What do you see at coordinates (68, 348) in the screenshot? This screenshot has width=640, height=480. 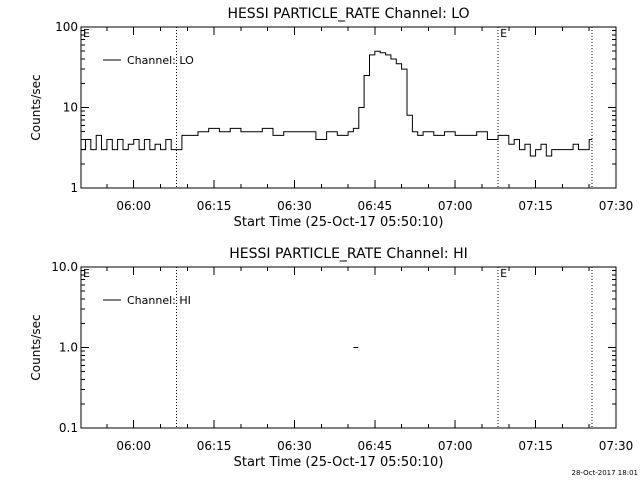 I see `y-tick-label: 1.0` at bounding box center [68, 348].